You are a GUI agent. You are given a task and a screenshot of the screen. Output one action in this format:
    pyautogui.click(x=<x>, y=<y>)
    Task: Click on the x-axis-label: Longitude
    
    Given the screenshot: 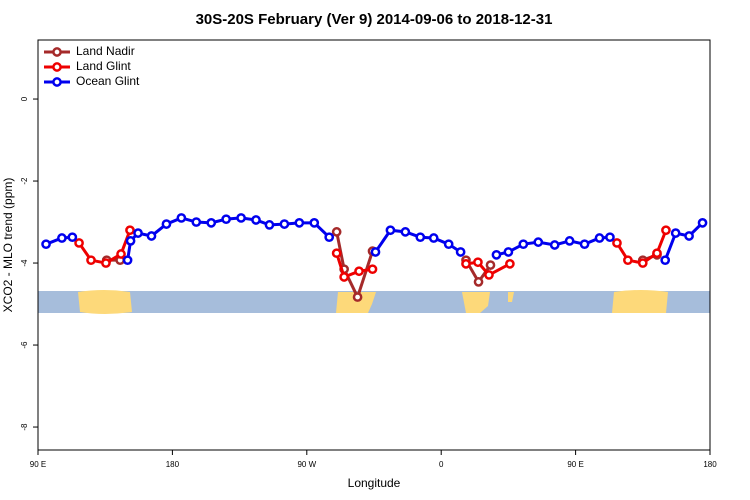 What is the action you would take?
    pyautogui.click(x=374, y=483)
    